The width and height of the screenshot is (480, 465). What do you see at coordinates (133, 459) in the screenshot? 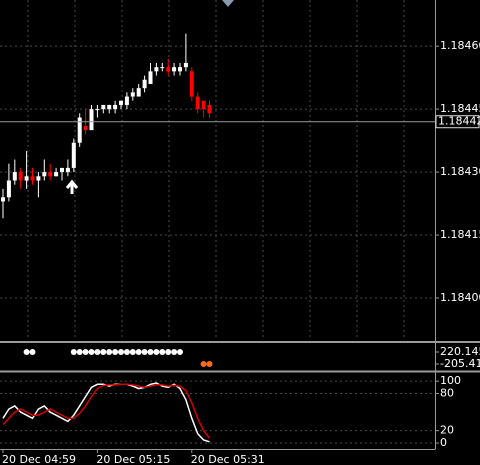
I see `x-tick-label: 20 Dec 05:15` at bounding box center [133, 459].